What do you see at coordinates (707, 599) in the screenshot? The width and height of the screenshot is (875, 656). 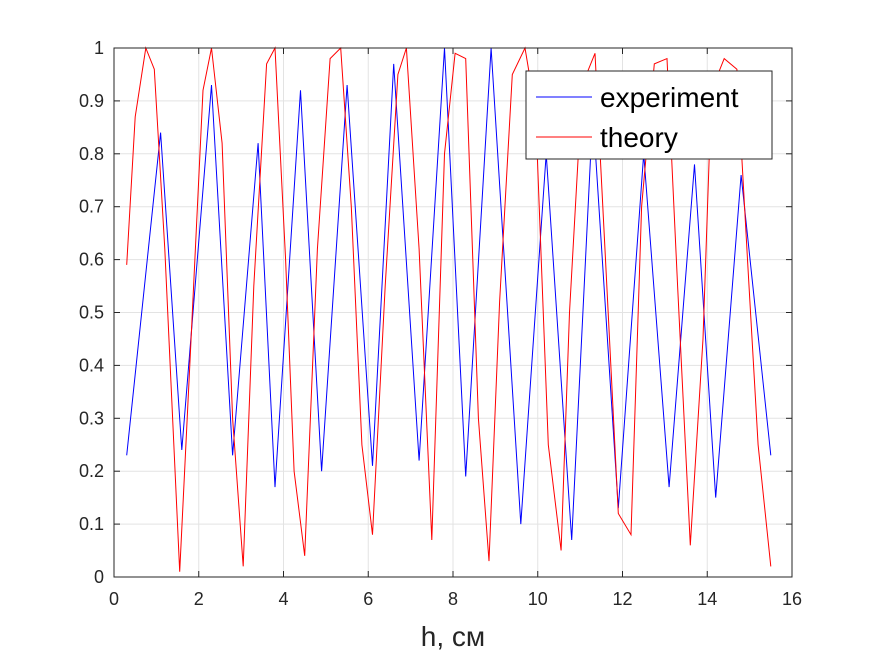 I see `x-tick-label: 14` at bounding box center [707, 599].